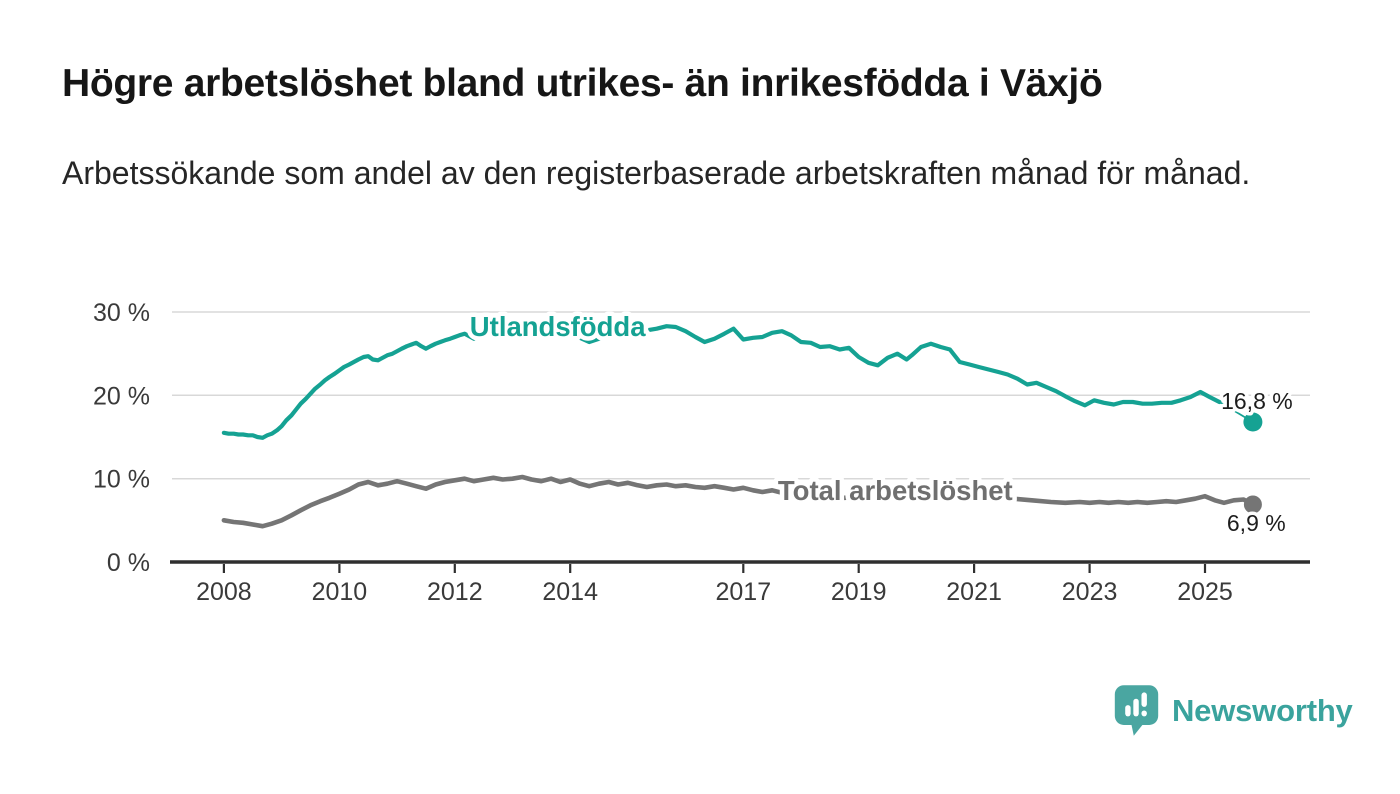 Image resolution: width=1400 pixels, height=794 pixels. I want to click on series-label: Utlandsfödda, so click(558, 326).